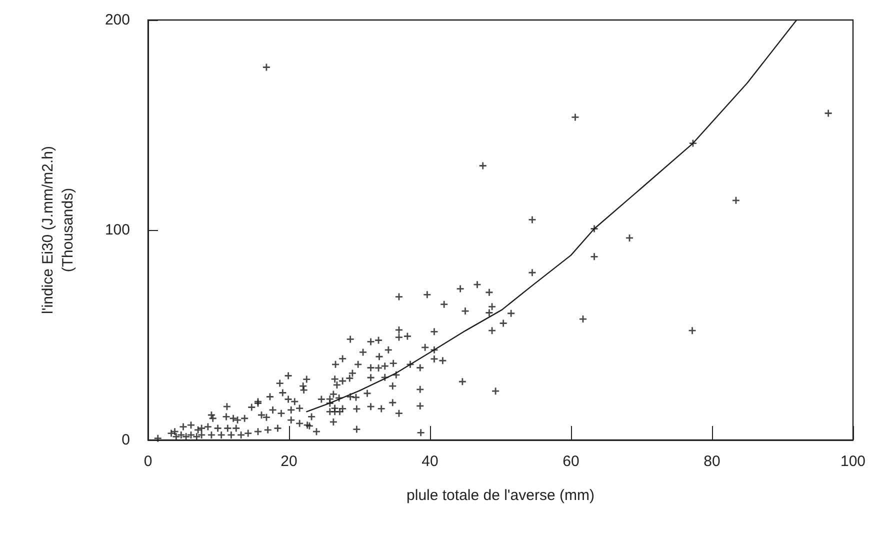 Image resolution: width=879 pixels, height=535 pixels. What do you see at coordinates (571, 461) in the screenshot?
I see `x-tick-label: 60` at bounding box center [571, 461].